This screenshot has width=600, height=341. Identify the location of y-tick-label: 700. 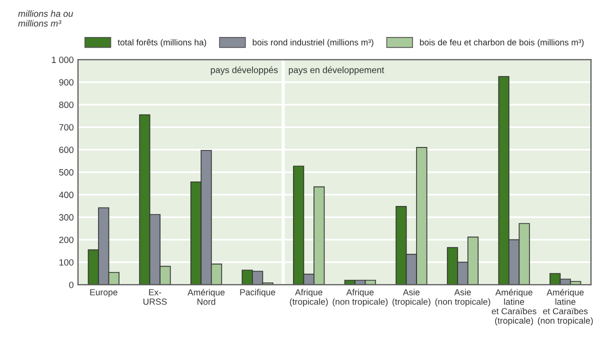
(66, 127).